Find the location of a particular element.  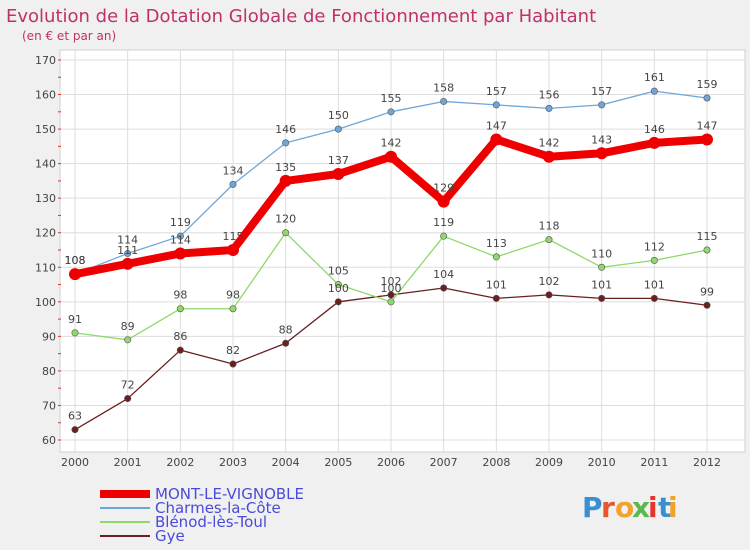

data-label: 108 is located at coordinates (75, 260).